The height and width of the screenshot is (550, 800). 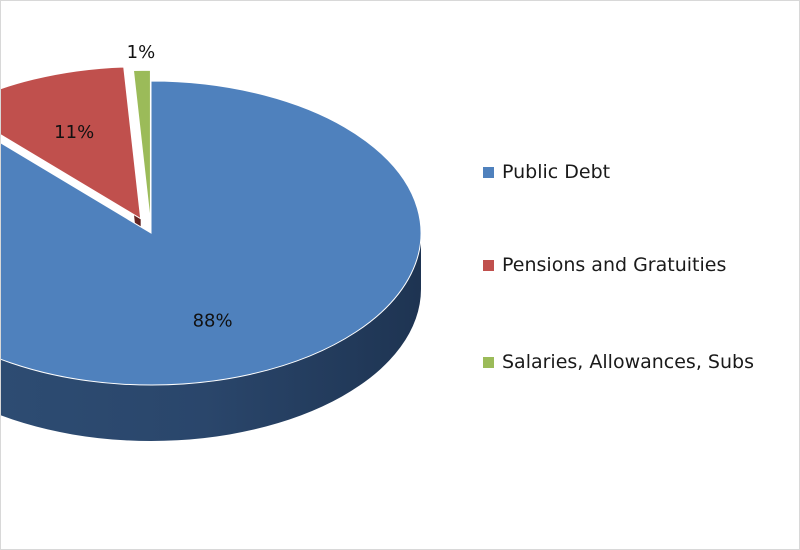 I want to click on legend-swatch-public-debt, so click(x=488, y=172).